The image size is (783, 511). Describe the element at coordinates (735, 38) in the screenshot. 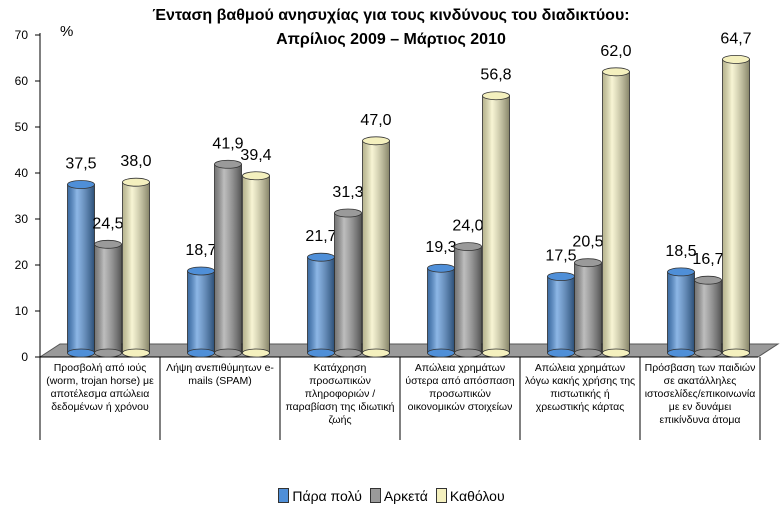

I see `value-label: 64,7` at that location.